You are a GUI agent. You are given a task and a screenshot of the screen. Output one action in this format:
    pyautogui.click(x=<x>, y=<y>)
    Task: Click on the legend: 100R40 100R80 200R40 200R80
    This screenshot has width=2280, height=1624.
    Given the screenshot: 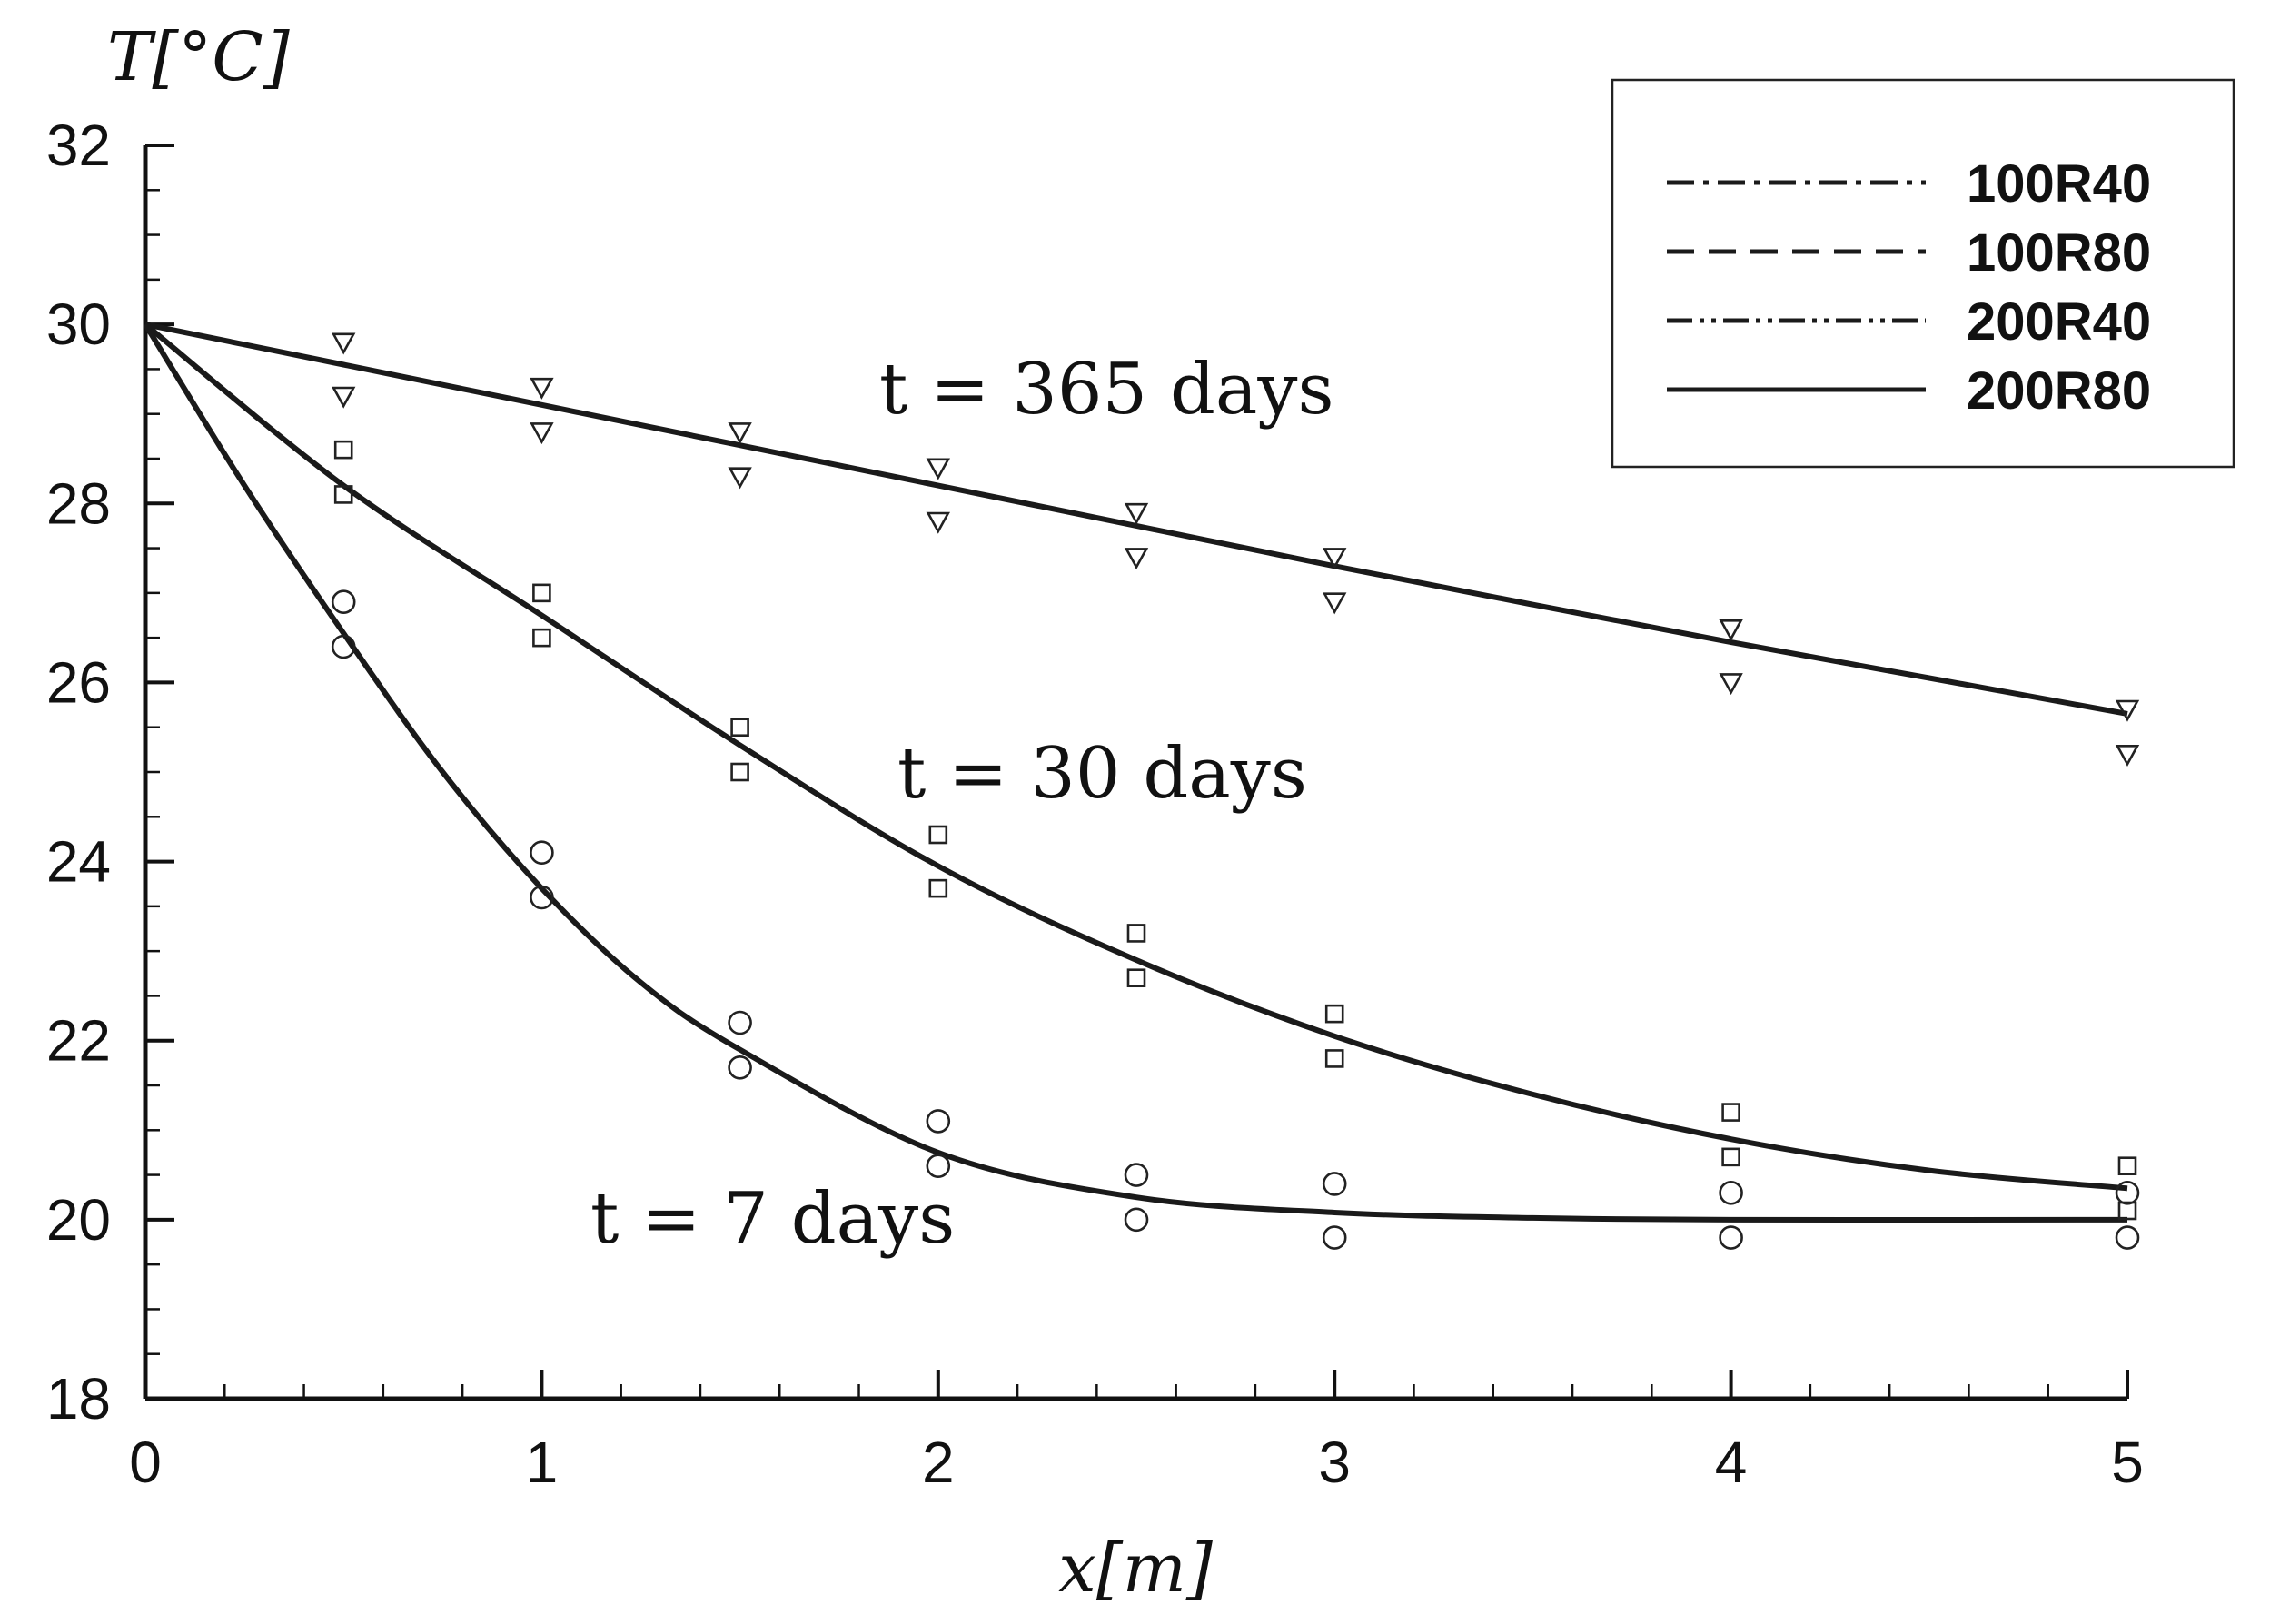 What is the action you would take?
    pyautogui.click(x=1923, y=273)
    